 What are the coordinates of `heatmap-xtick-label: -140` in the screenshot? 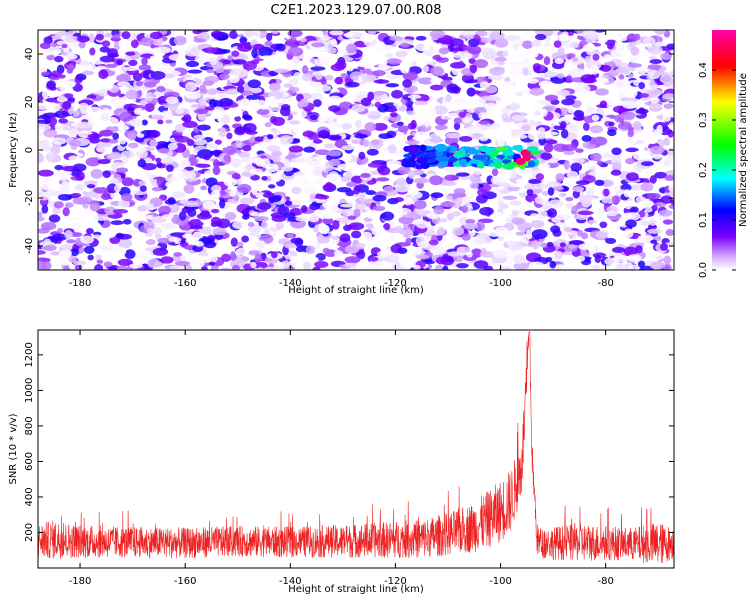 It's located at (290, 283).